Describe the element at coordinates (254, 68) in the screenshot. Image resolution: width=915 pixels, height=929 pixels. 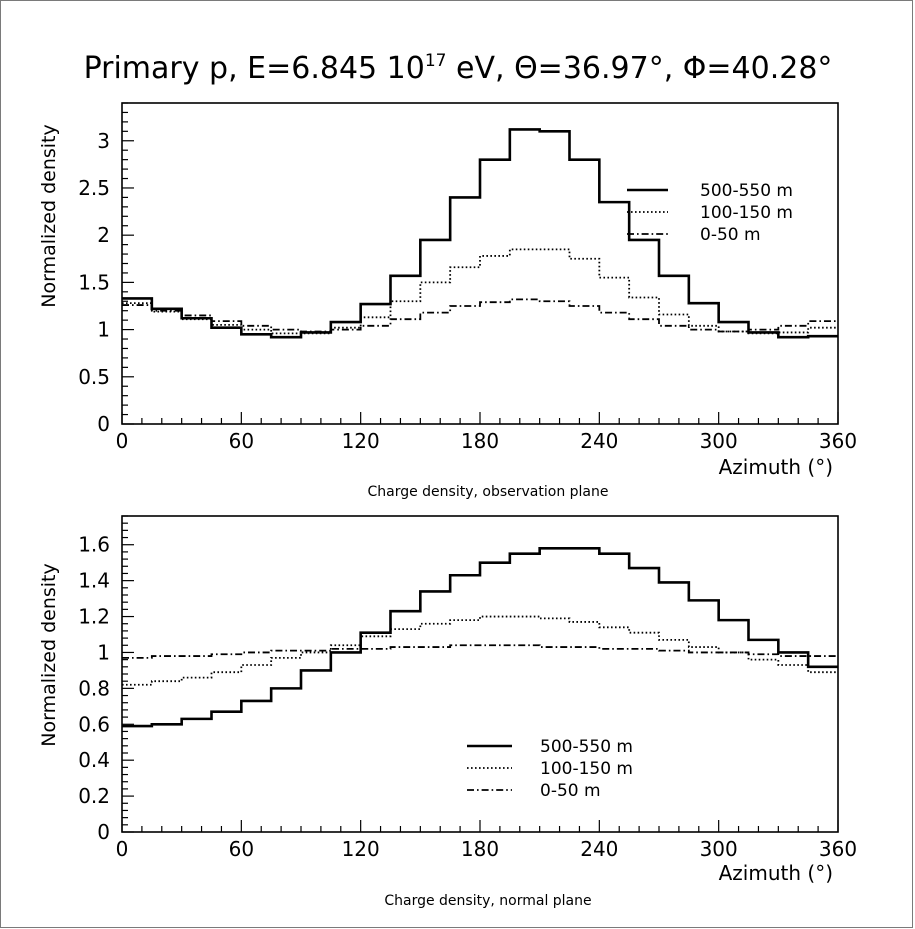
I see `title-prefix: Primary p, E=6.845 10` at that location.